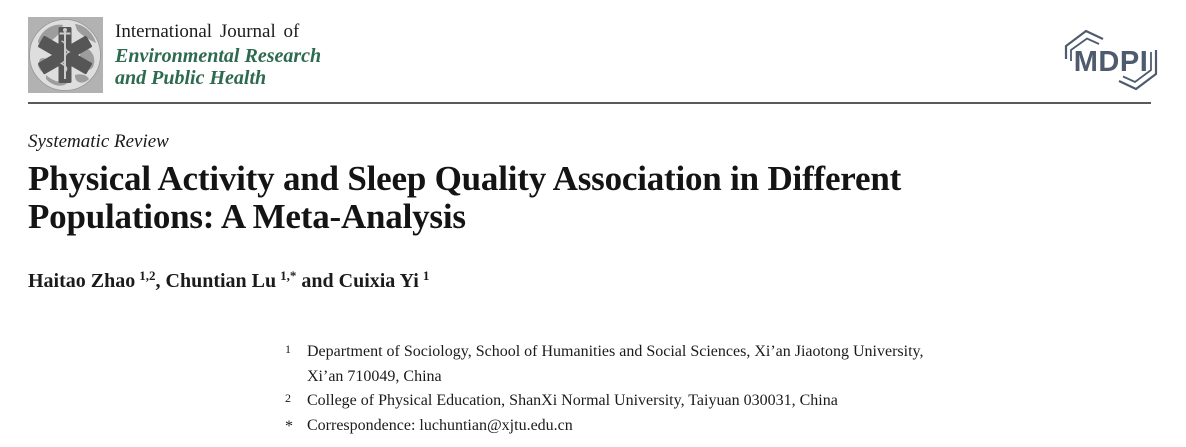 The width and height of the screenshot is (1186, 447). What do you see at coordinates (288, 398) in the screenshot?
I see `affiliation-marker-2: 2` at bounding box center [288, 398].